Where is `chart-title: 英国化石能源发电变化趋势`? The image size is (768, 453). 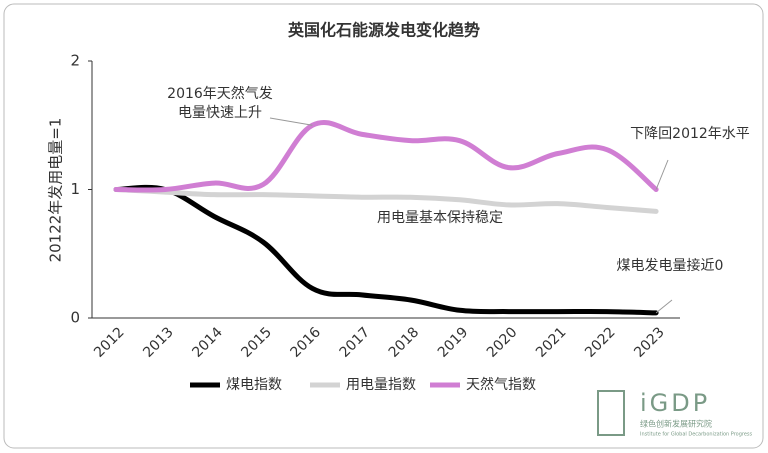 chart-title: 英国化石能源发电变化趋势 is located at coordinates (383, 30).